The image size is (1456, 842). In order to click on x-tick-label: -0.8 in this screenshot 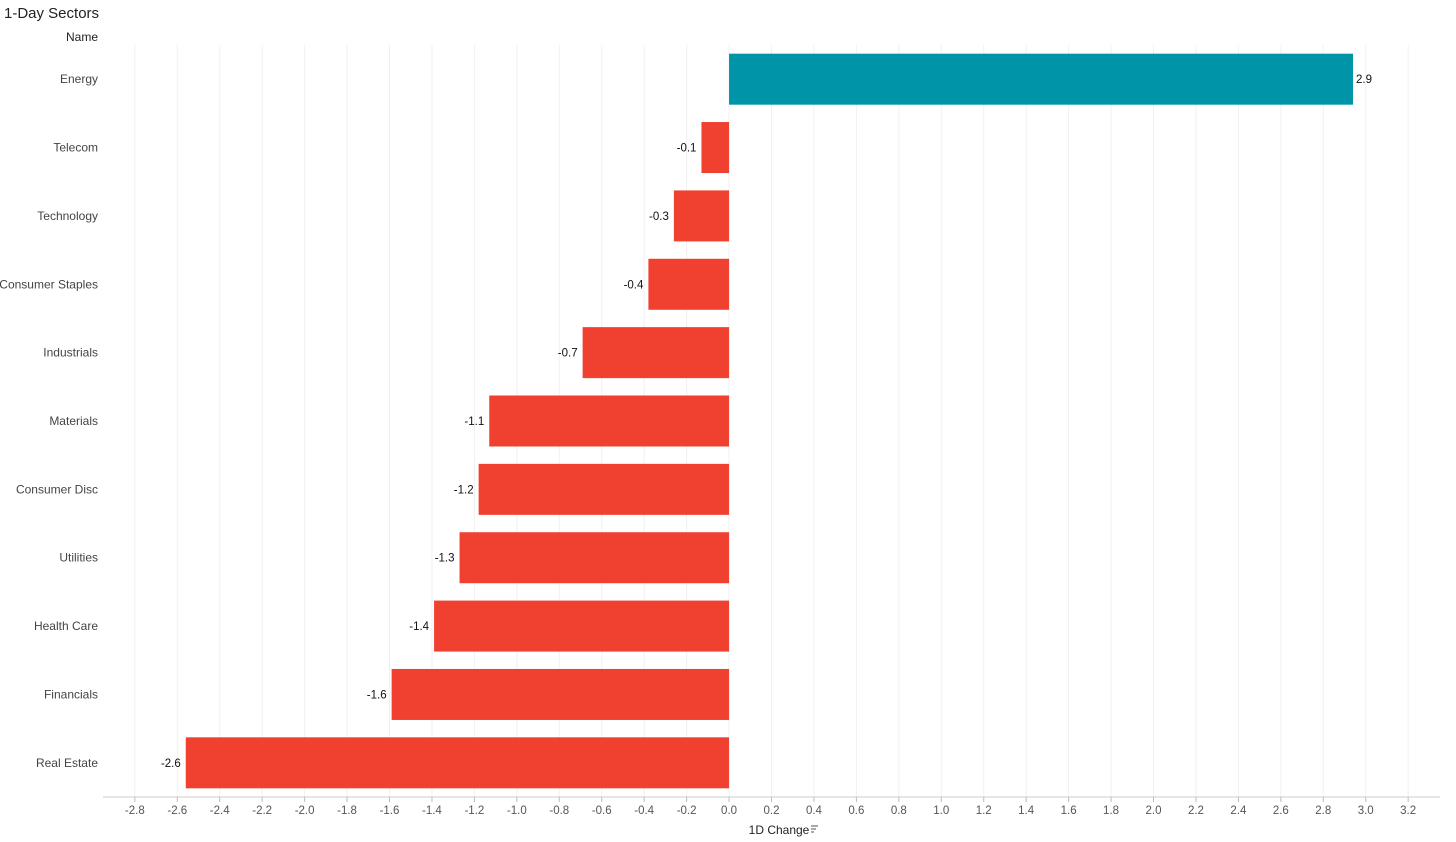, I will do `click(559, 811)`.